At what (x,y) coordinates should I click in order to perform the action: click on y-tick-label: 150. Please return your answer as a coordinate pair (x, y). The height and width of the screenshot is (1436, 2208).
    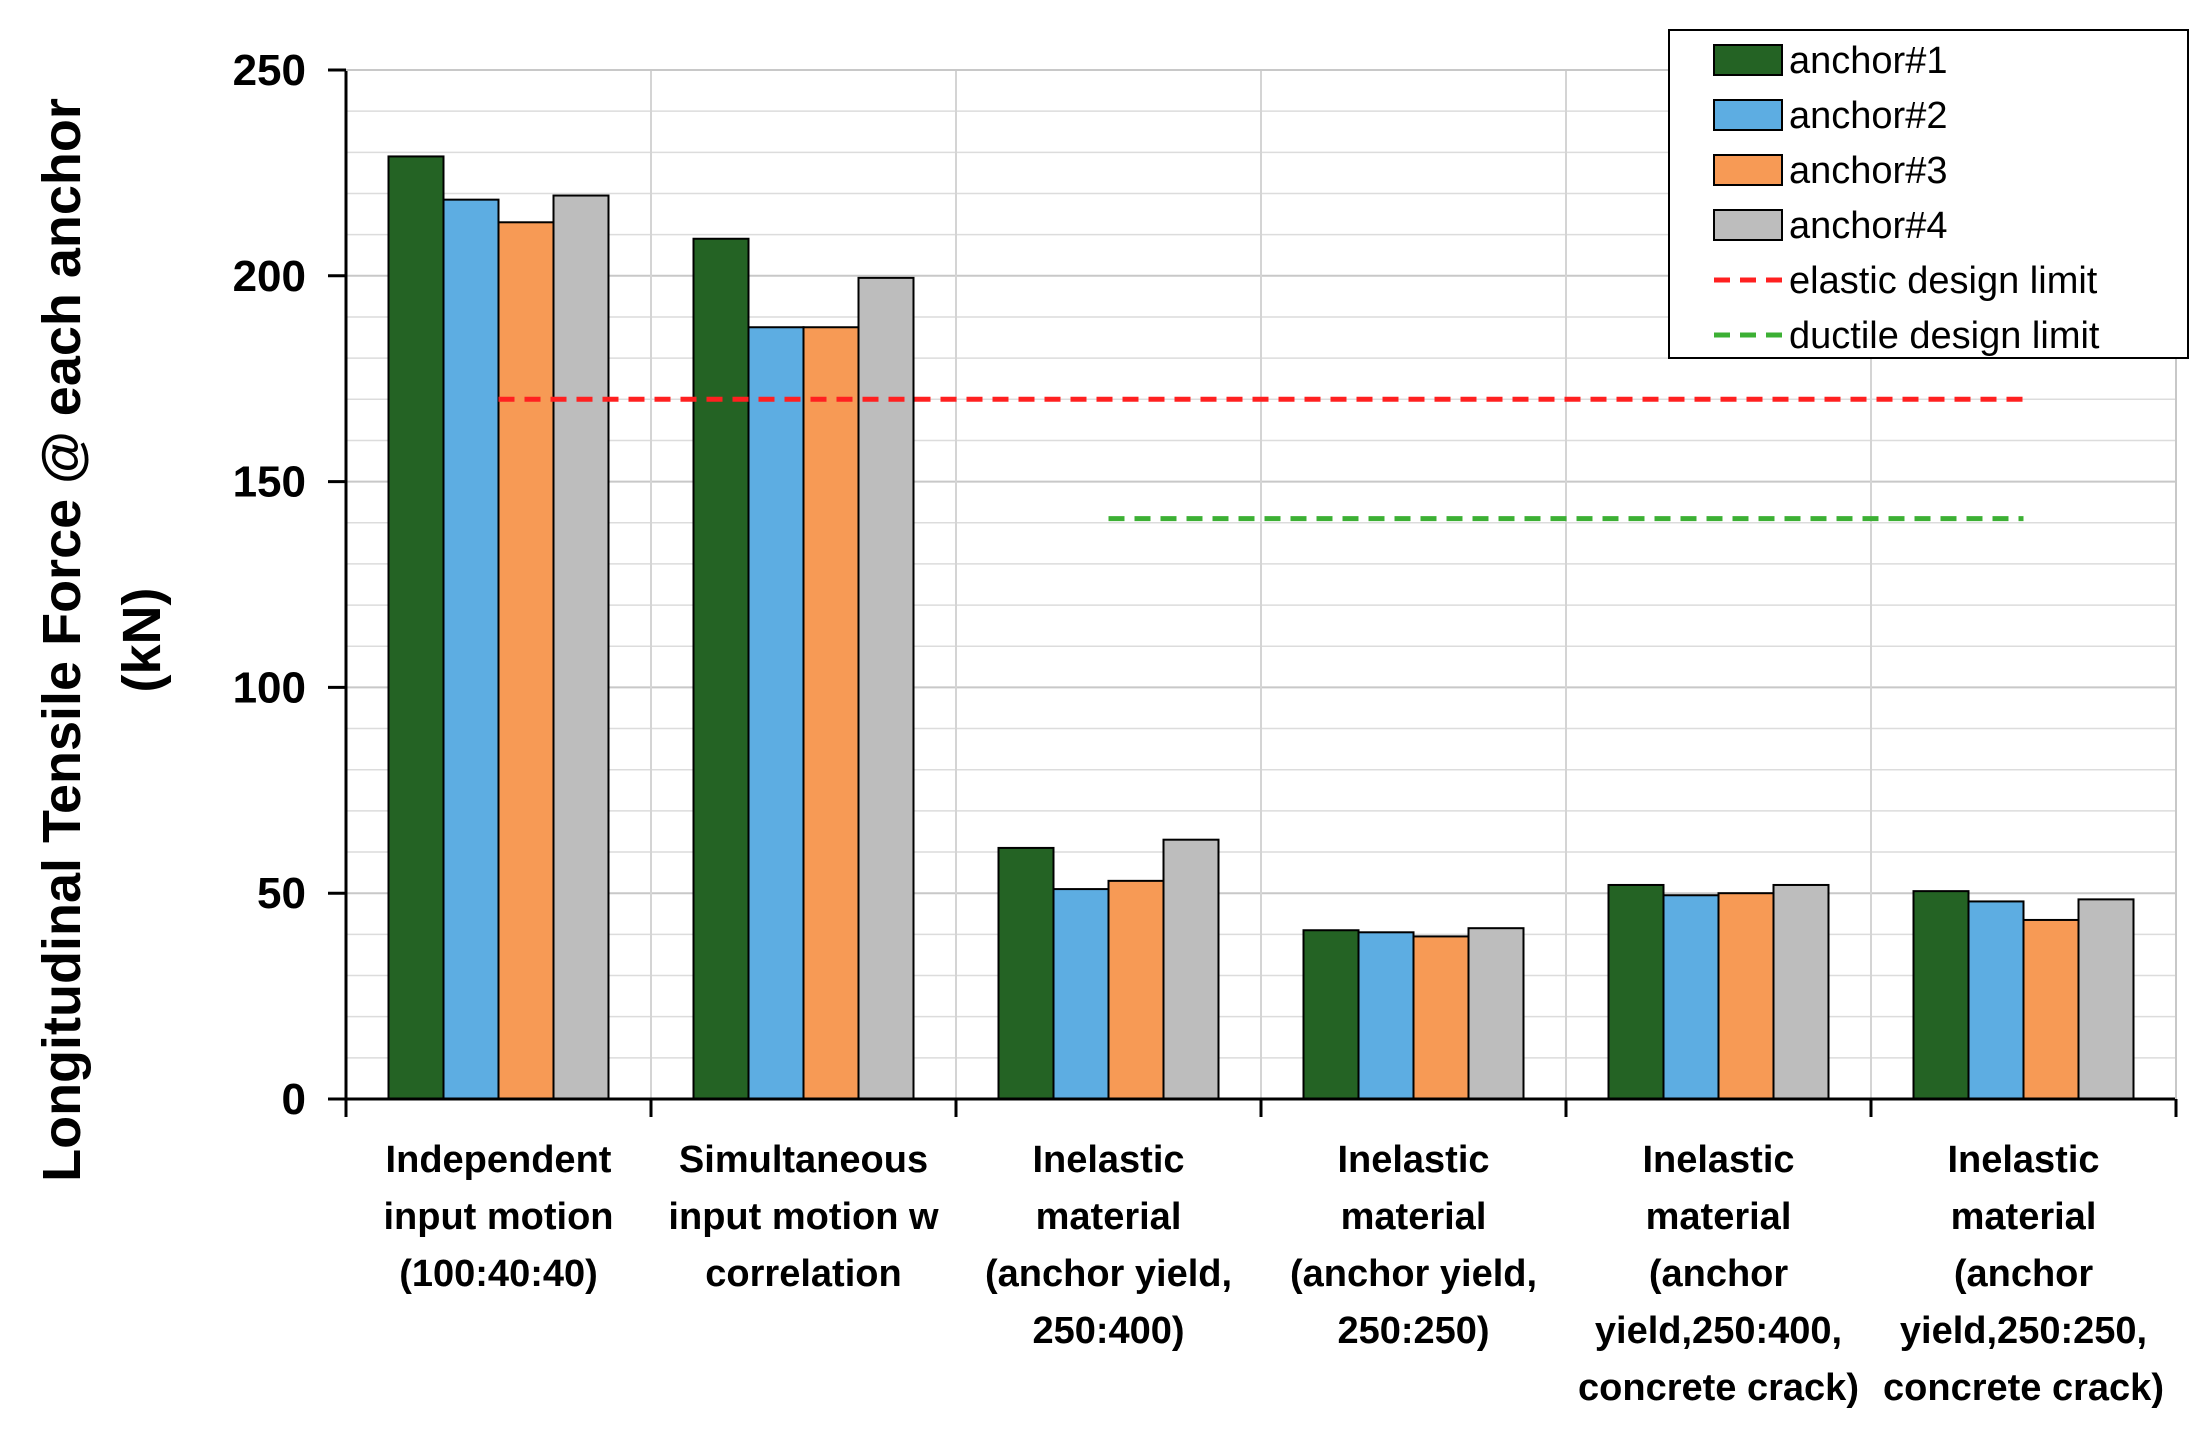
    Looking at the image, I should click on (269, 482).